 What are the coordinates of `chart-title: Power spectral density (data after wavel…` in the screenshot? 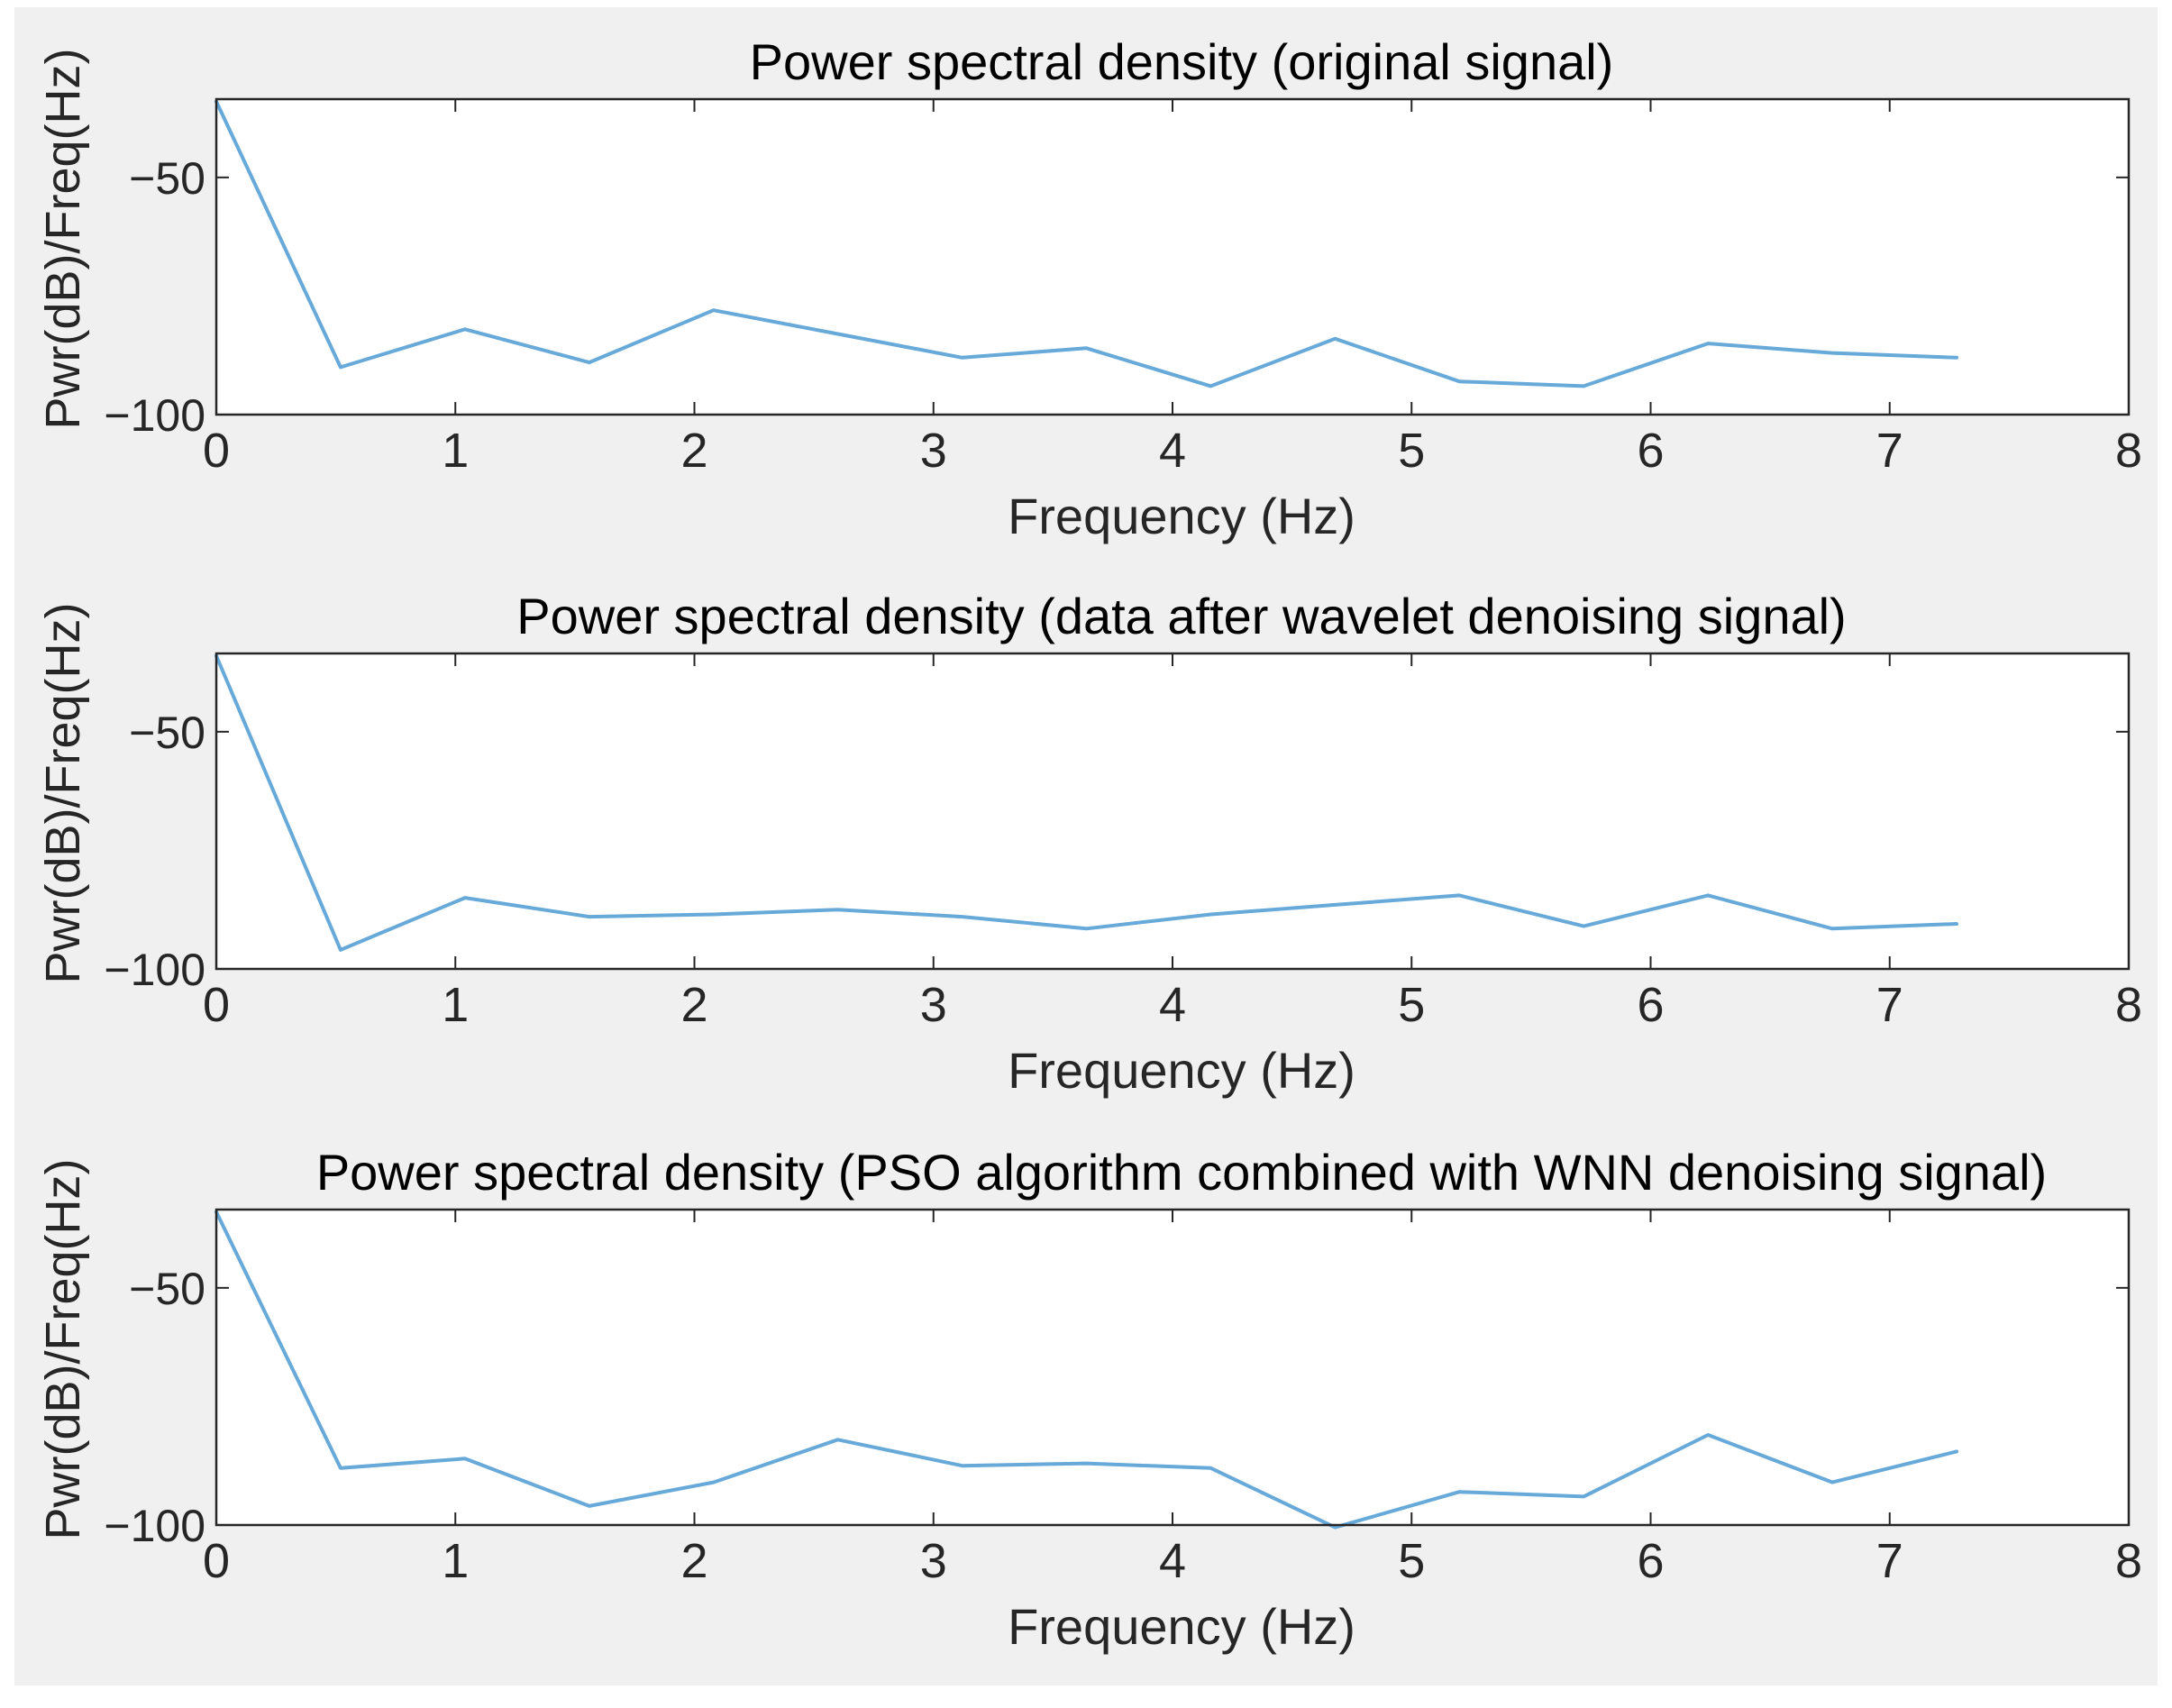 It's located at (1181, 616).